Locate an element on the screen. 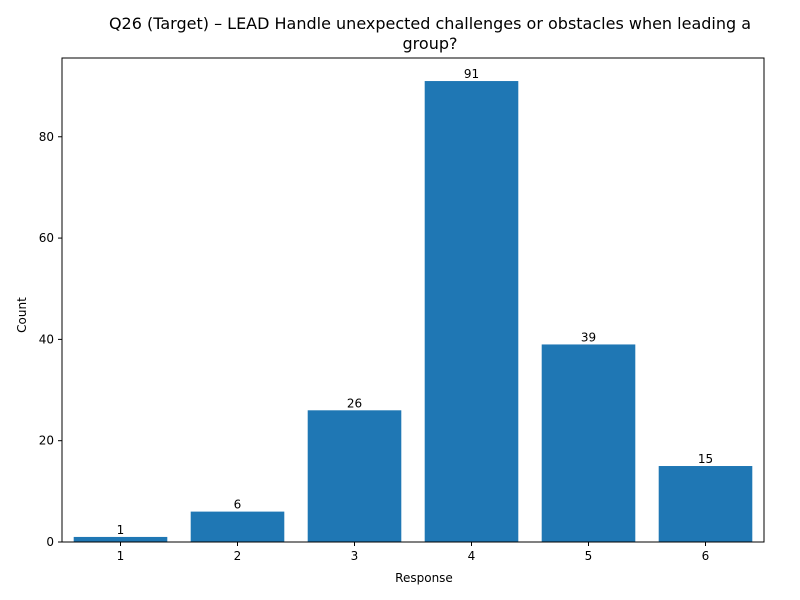  y-axis-ticks: 0 20 40 60 80 is located at coordinates (50, 339).